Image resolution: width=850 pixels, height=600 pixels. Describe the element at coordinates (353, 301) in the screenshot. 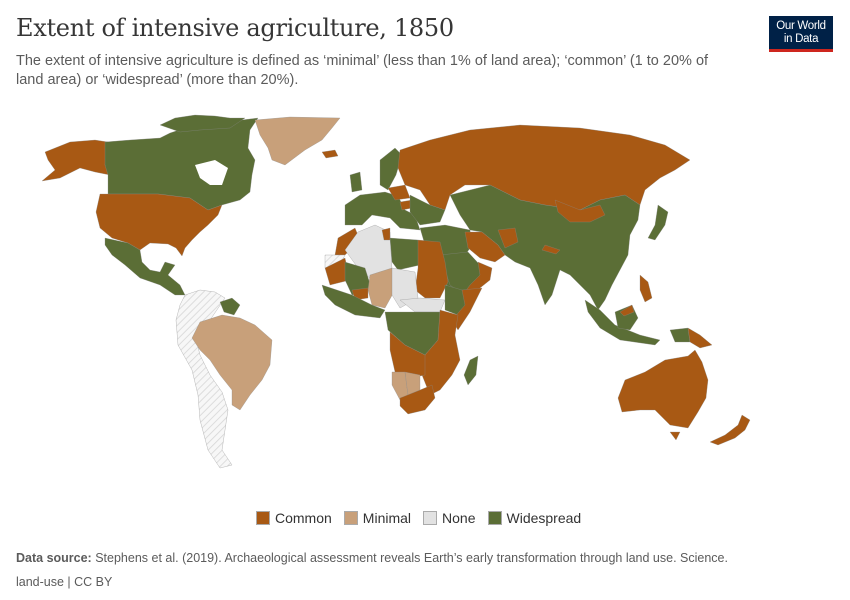

I see `region-west-africa` at that location.